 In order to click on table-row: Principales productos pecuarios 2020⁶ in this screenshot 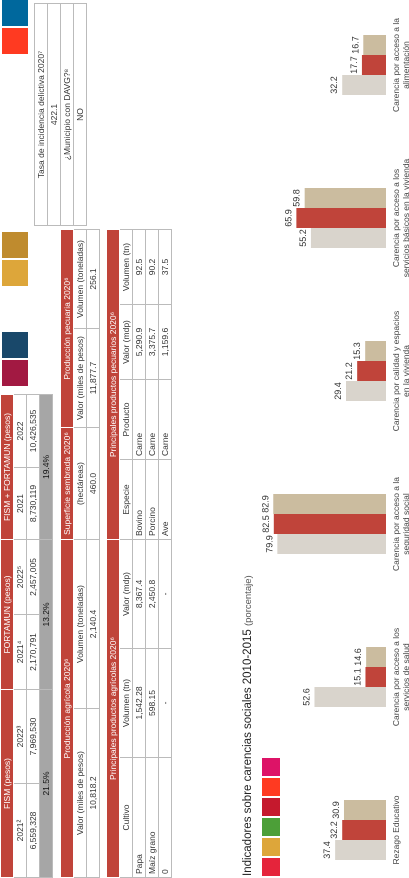, I will do `click(113, 384)`.